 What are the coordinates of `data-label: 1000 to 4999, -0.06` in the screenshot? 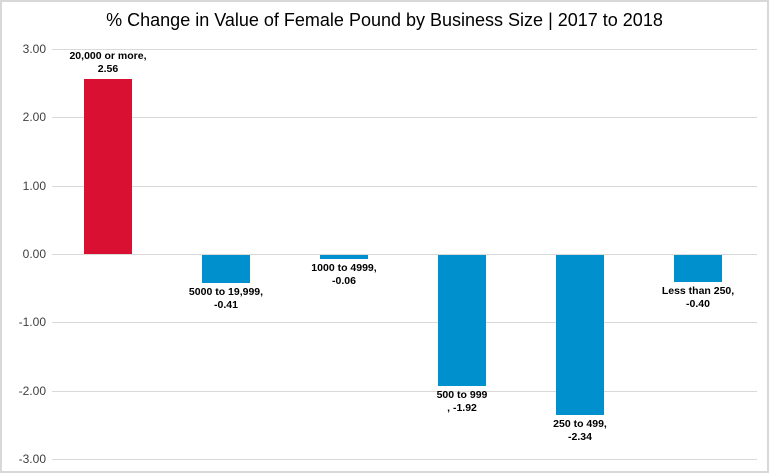 It's located at (344, 275).